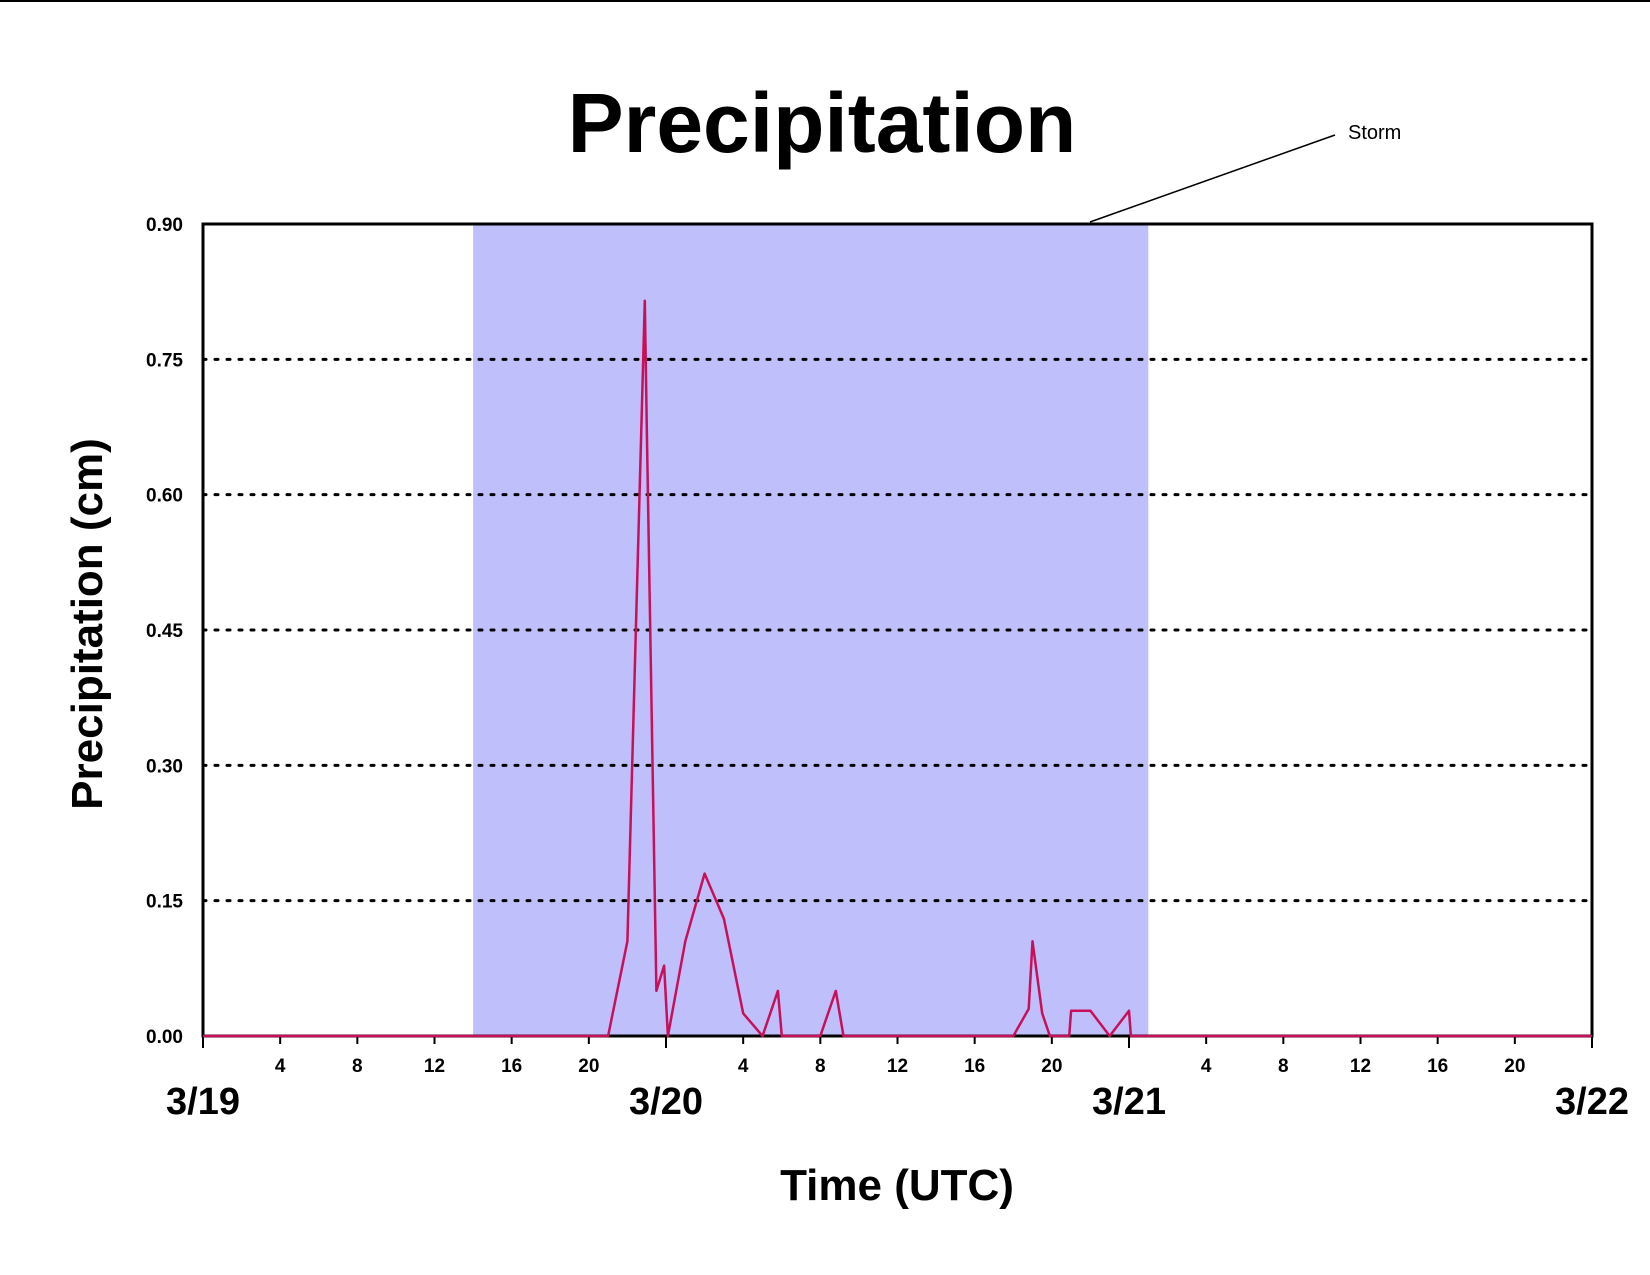 The image size is (1650, 1275). Describe the element at coordinates (164, 225) in the screenshot. I see `y-tick-label: 0.90` at that location.